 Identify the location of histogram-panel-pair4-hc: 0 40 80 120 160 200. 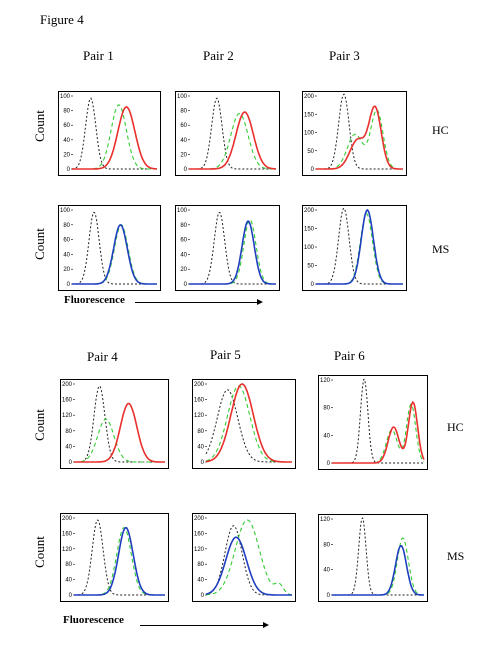
(114, 424).